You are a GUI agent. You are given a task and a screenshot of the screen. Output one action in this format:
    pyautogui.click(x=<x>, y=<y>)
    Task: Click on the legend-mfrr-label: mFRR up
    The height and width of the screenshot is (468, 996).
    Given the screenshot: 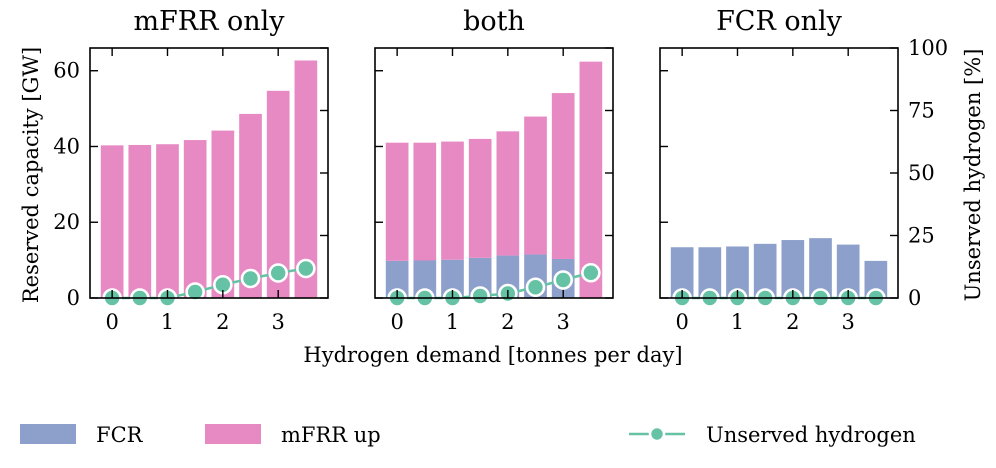 What is the action you would take?
    pyautogui.click(x=331, y=435)
    